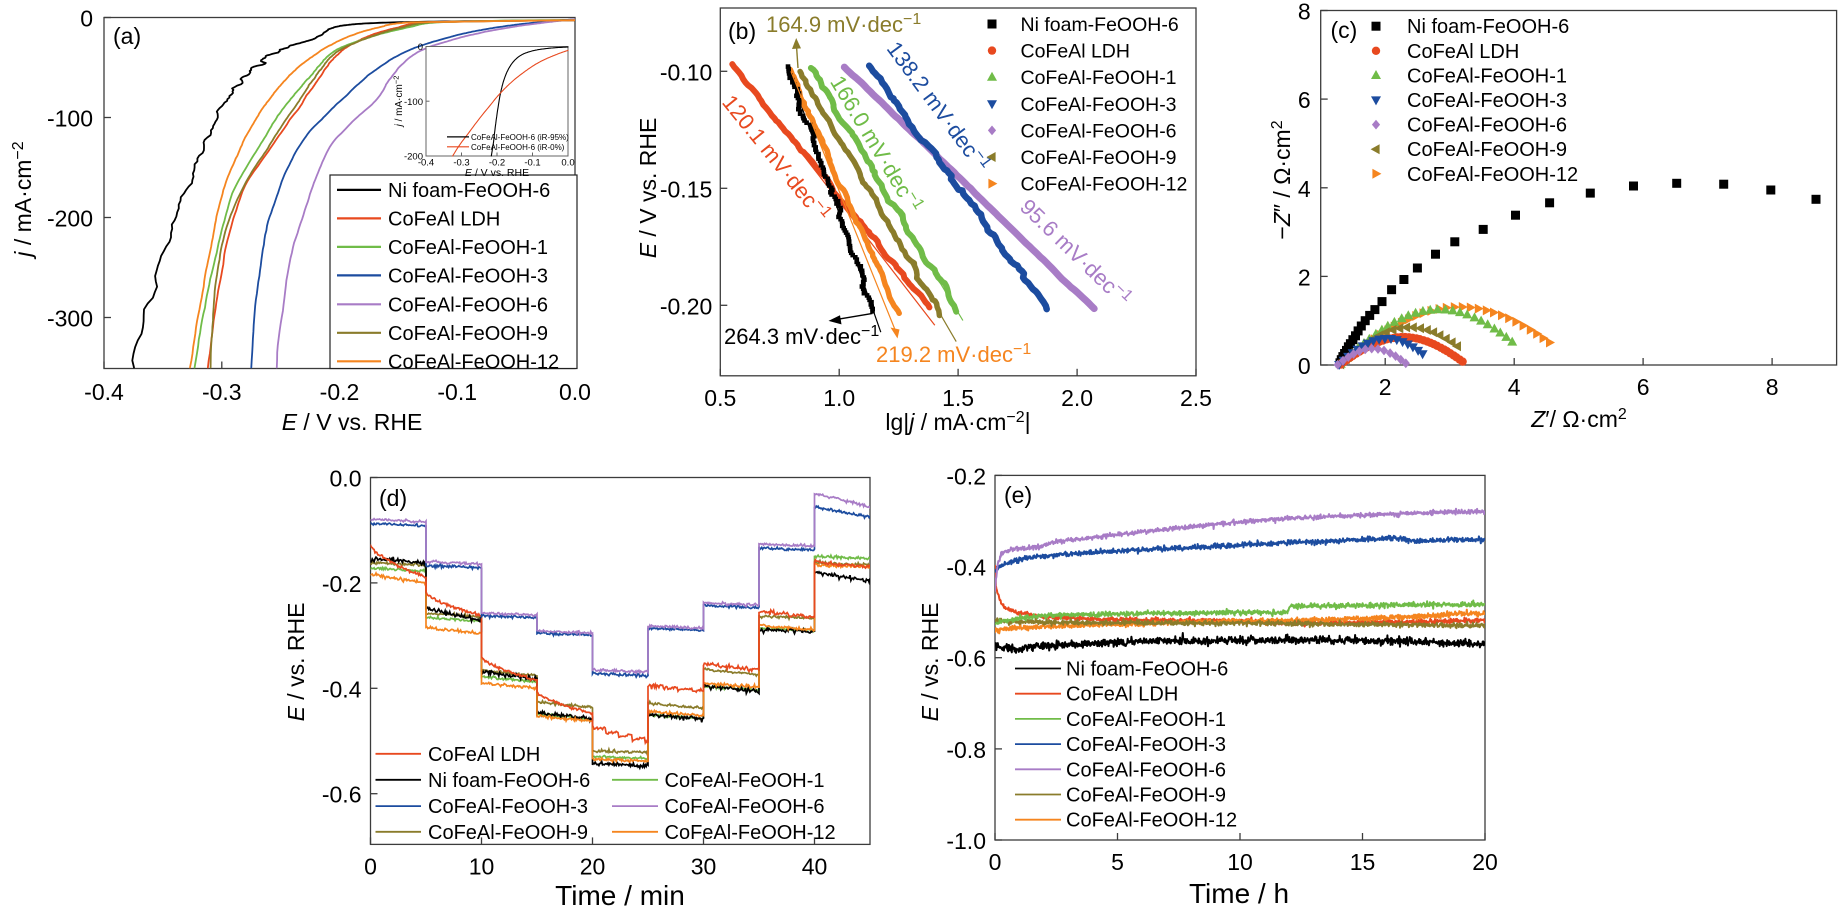  I want to click on svg-text: 0.5, so click(720, 398).